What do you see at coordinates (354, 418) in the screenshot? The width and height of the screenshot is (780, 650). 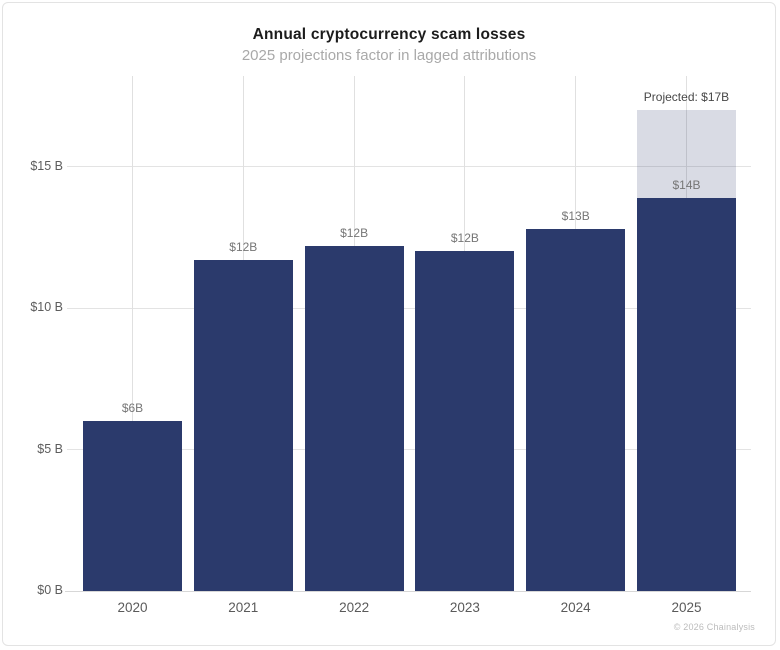 I see `bar-2022` at bounding box center [354, 418].